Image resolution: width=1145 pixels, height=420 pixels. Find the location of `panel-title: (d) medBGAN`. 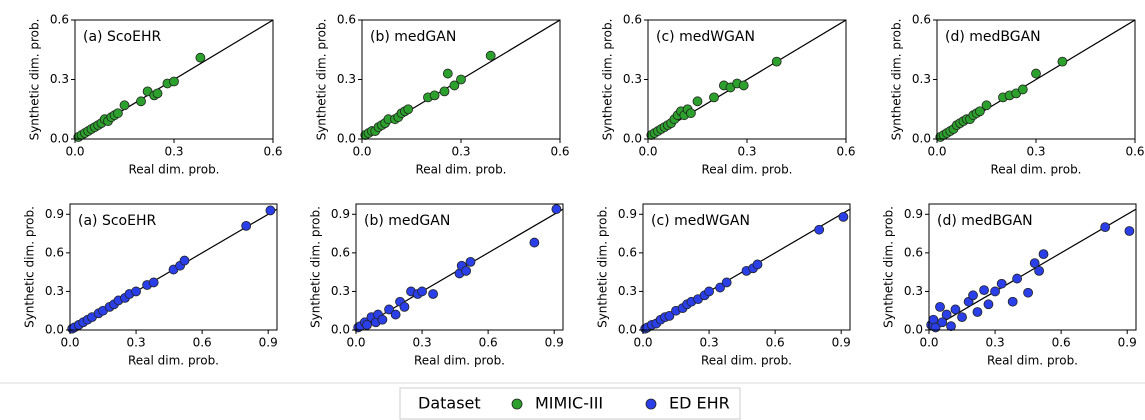

panel-title: (d) medBGAN is located at coordinates (993, 37).